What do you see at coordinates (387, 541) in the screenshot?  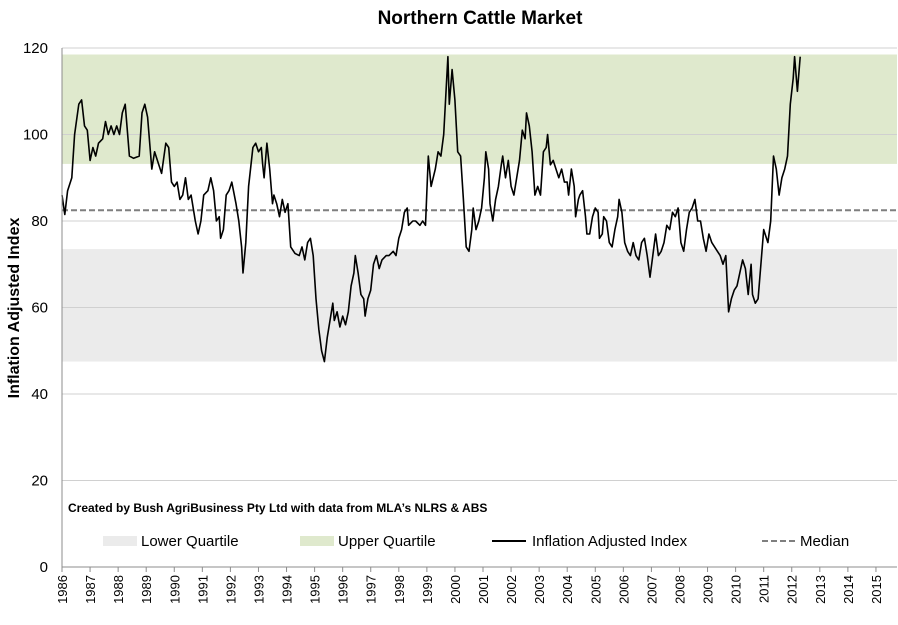 I see `legend-label-upper-quartile: Upper Quartile` at bounding box center [387, 541].